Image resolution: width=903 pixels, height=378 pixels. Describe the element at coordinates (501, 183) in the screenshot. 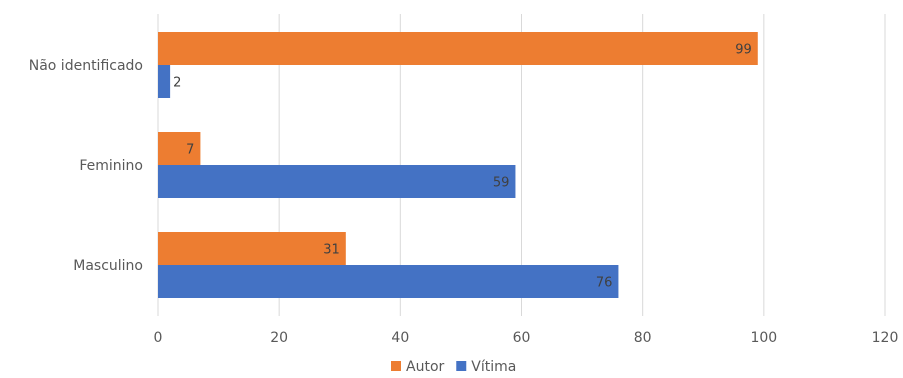

I see `data-label-vítima-1: 59` at that location.